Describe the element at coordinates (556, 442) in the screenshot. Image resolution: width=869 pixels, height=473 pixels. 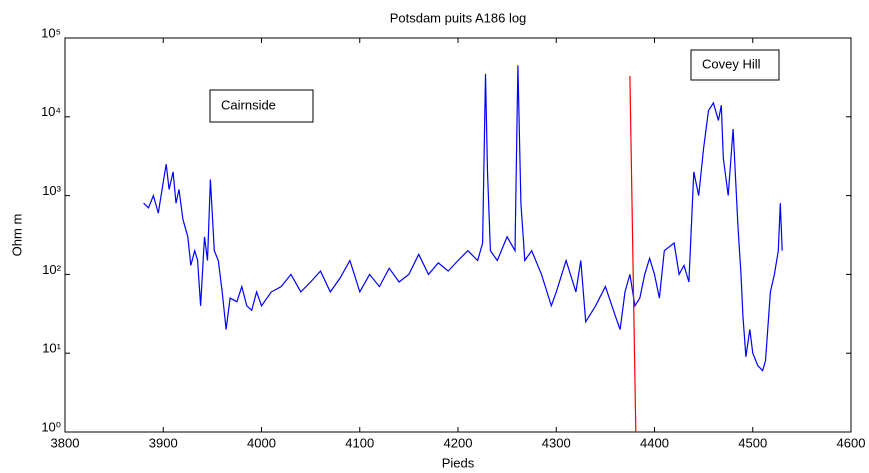
I see `x-tick-label: 4300` at that location.